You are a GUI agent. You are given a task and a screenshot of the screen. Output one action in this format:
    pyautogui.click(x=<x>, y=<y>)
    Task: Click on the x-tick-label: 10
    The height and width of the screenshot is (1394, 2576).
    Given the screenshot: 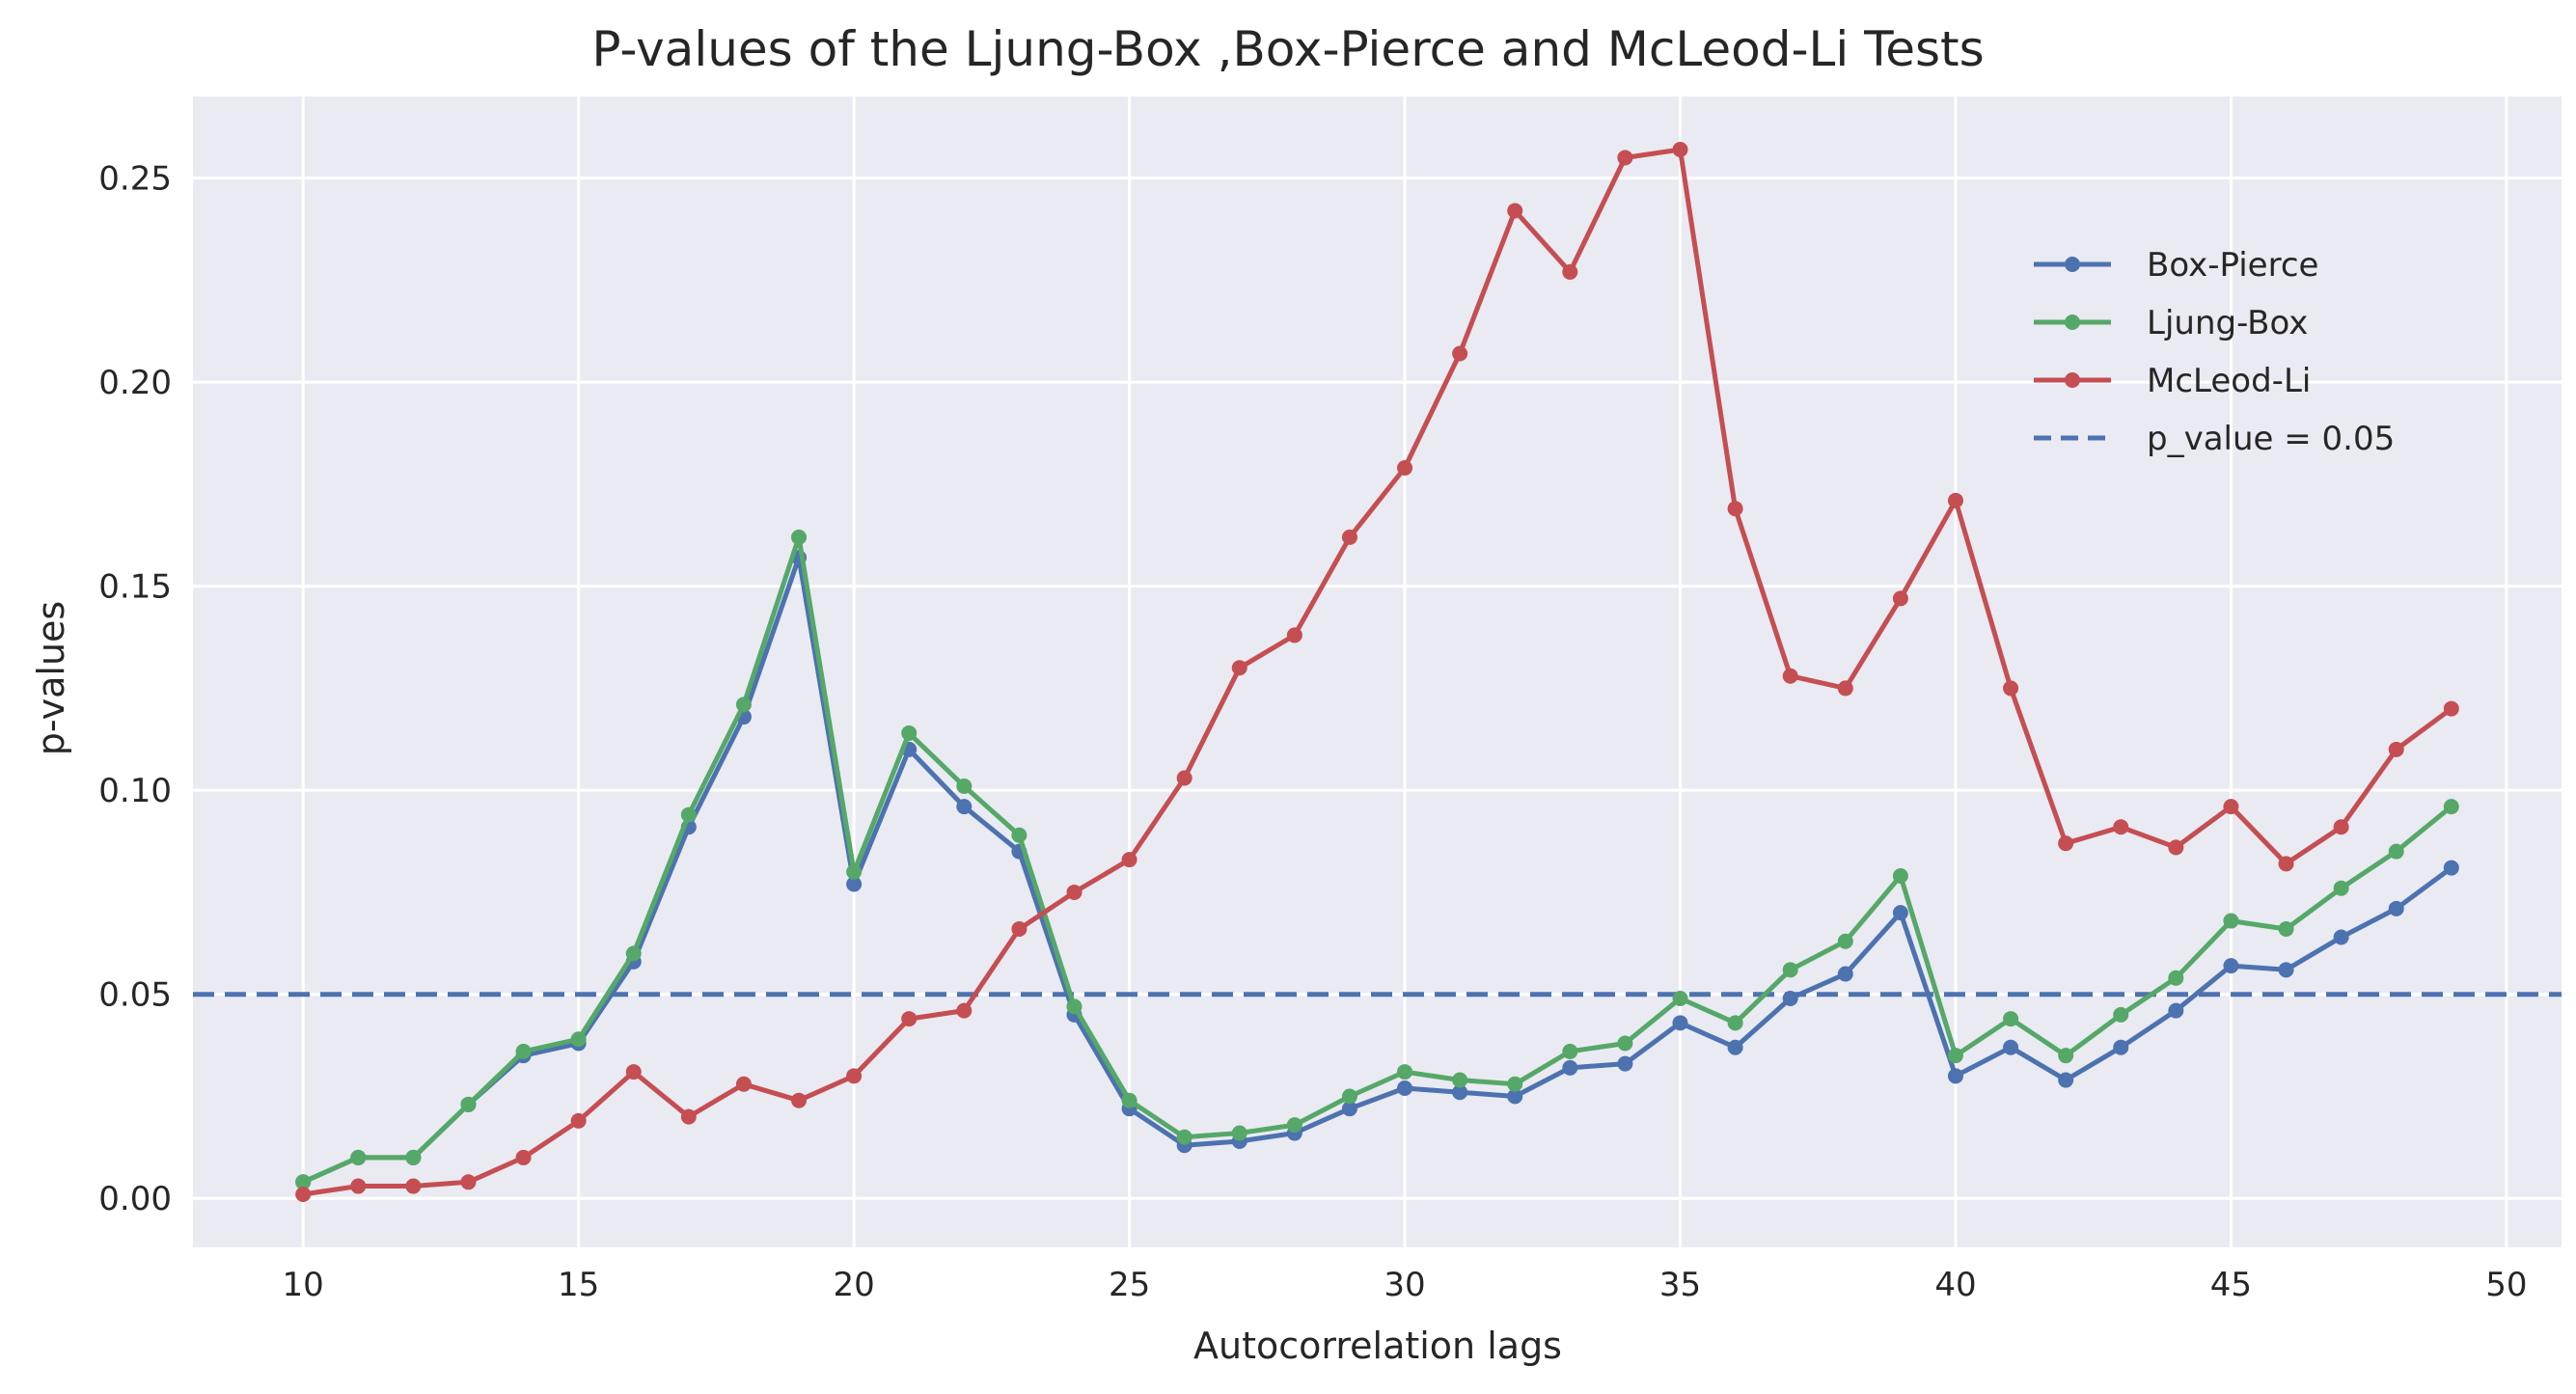 What is the action you would take?
    pyautogui.click(x=304, y=1285)
    